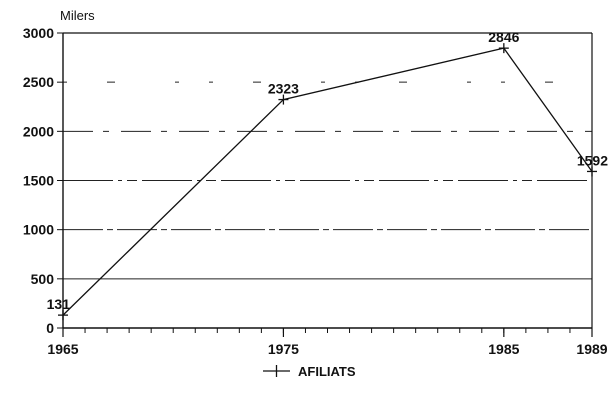  What do you see at coordinates (327, 371) in the screenshot?
I see `legend-label: AFILIATS` at bounding box center [327, 371].